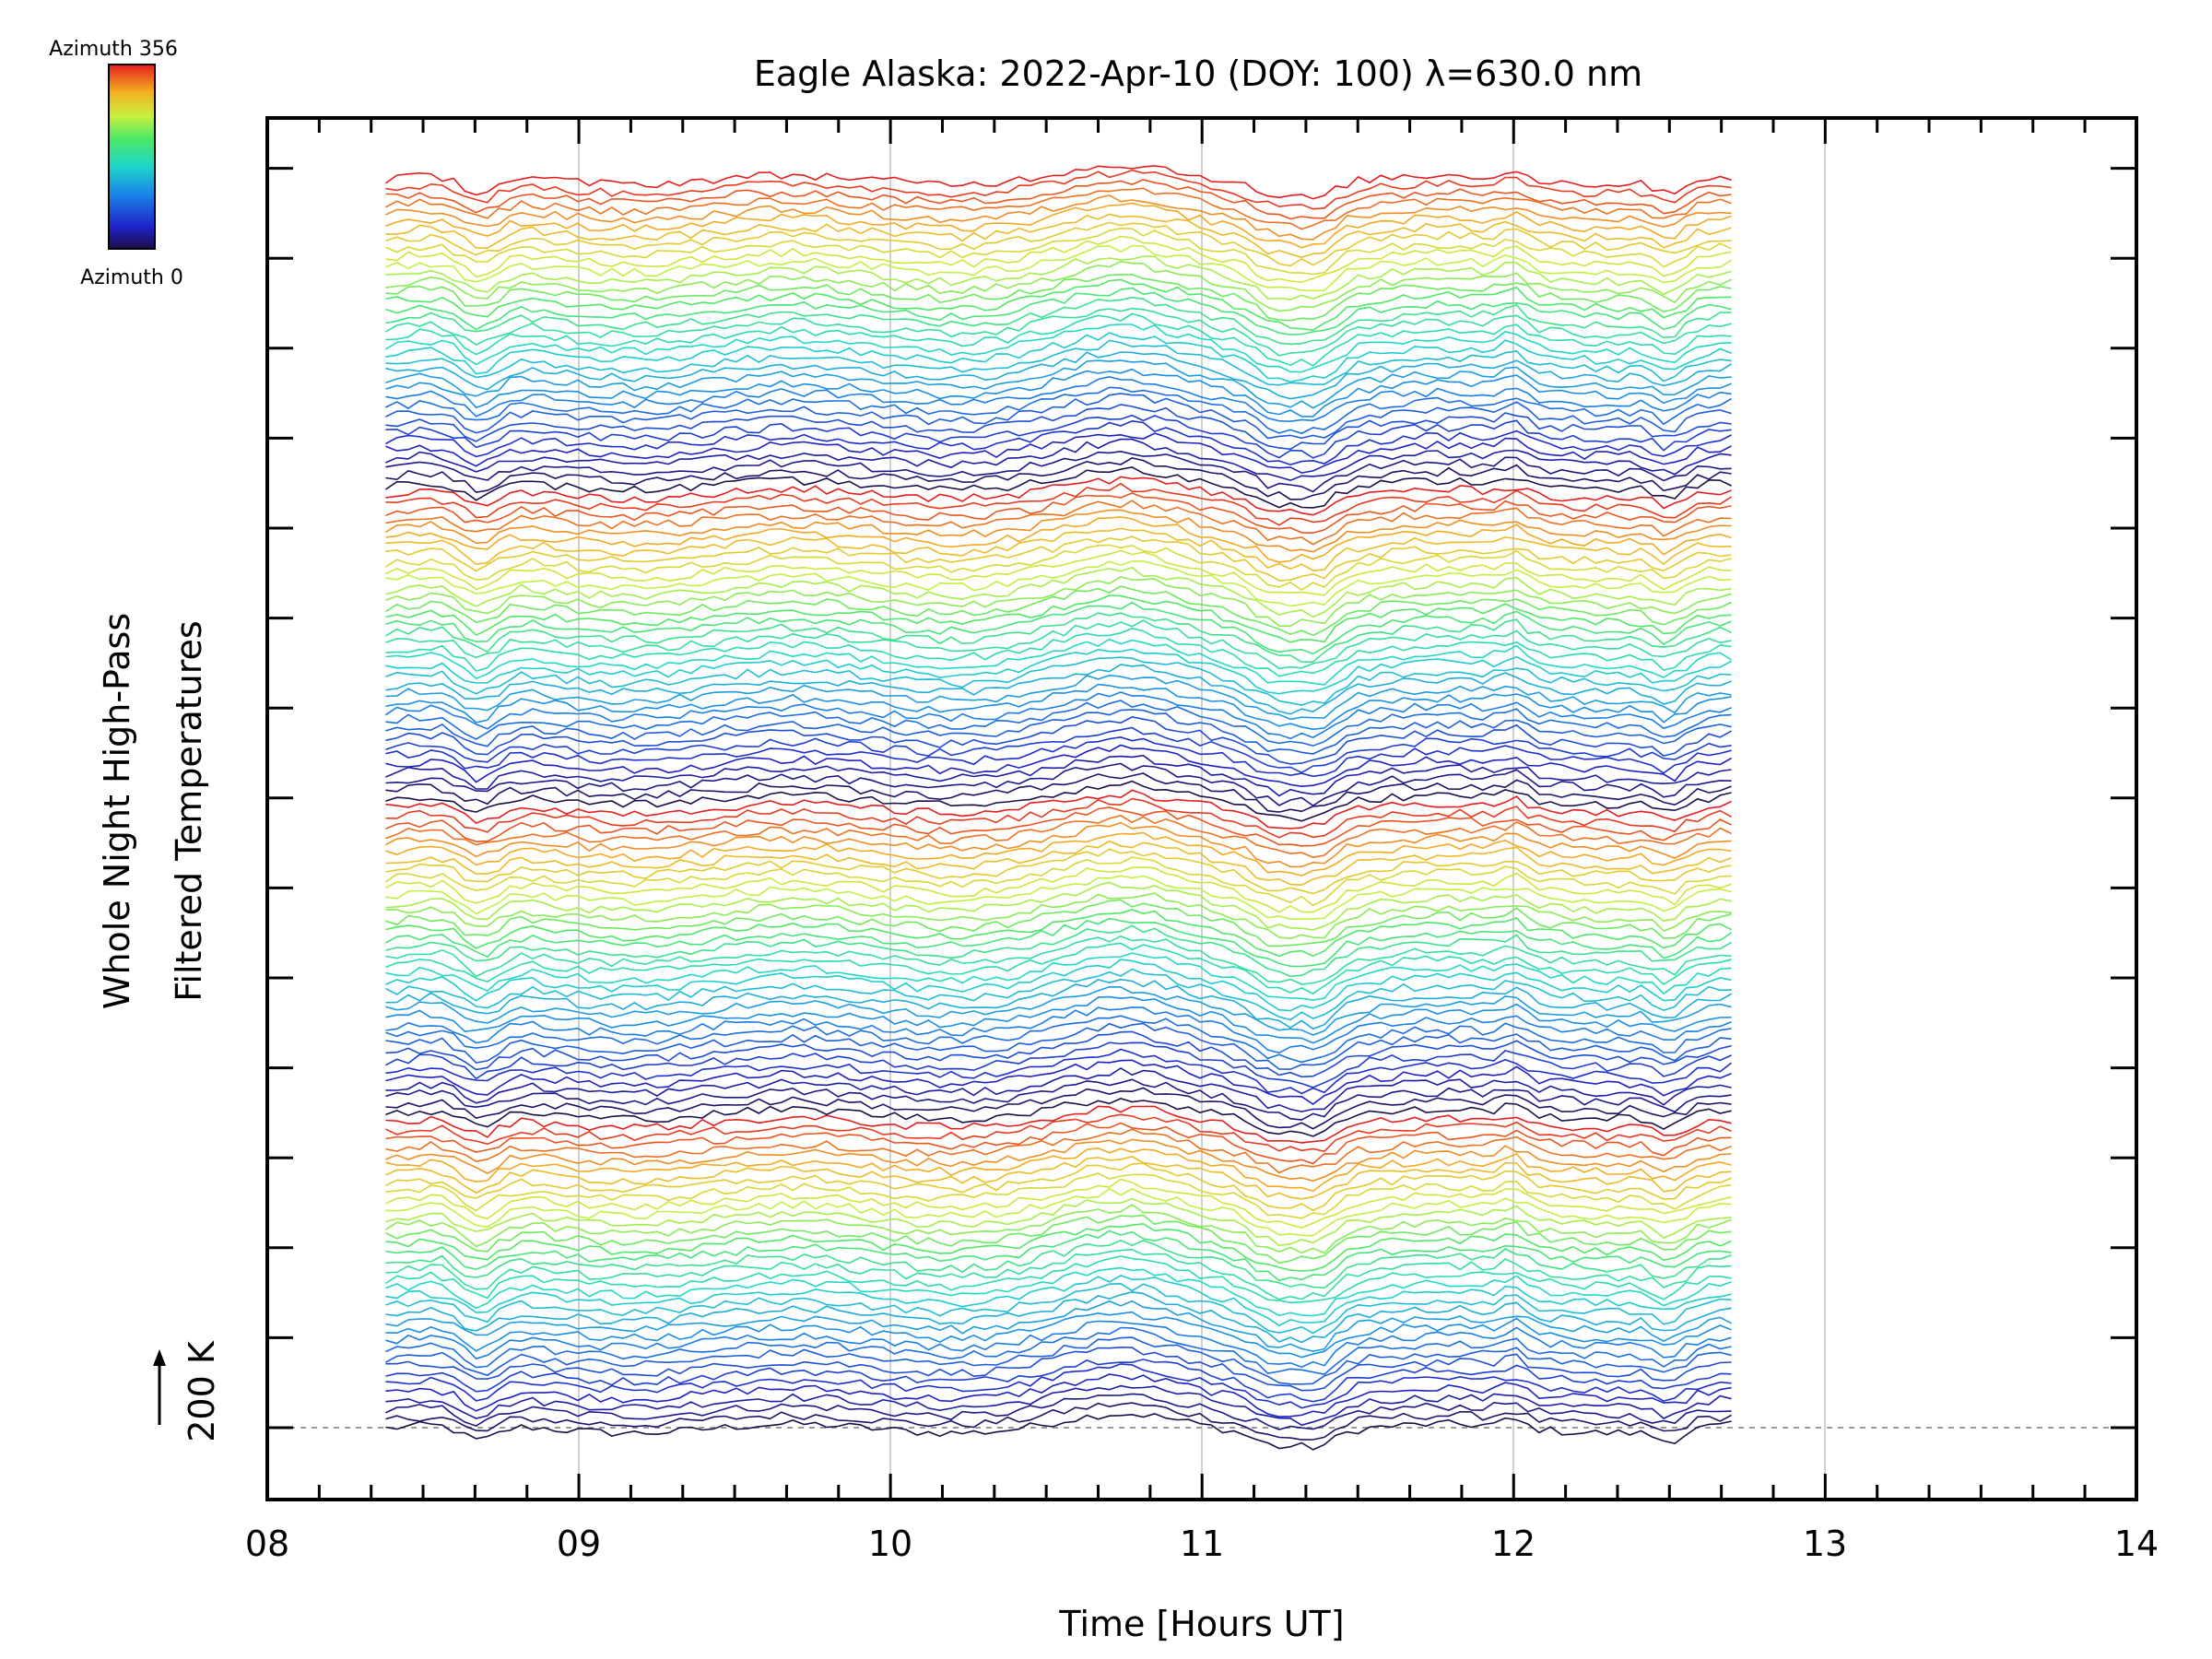  What do you see at coordinates (202, 1391) in the screenshot?
I see `scale-marker-label: 200 K` at bounding box center [202, 1391].